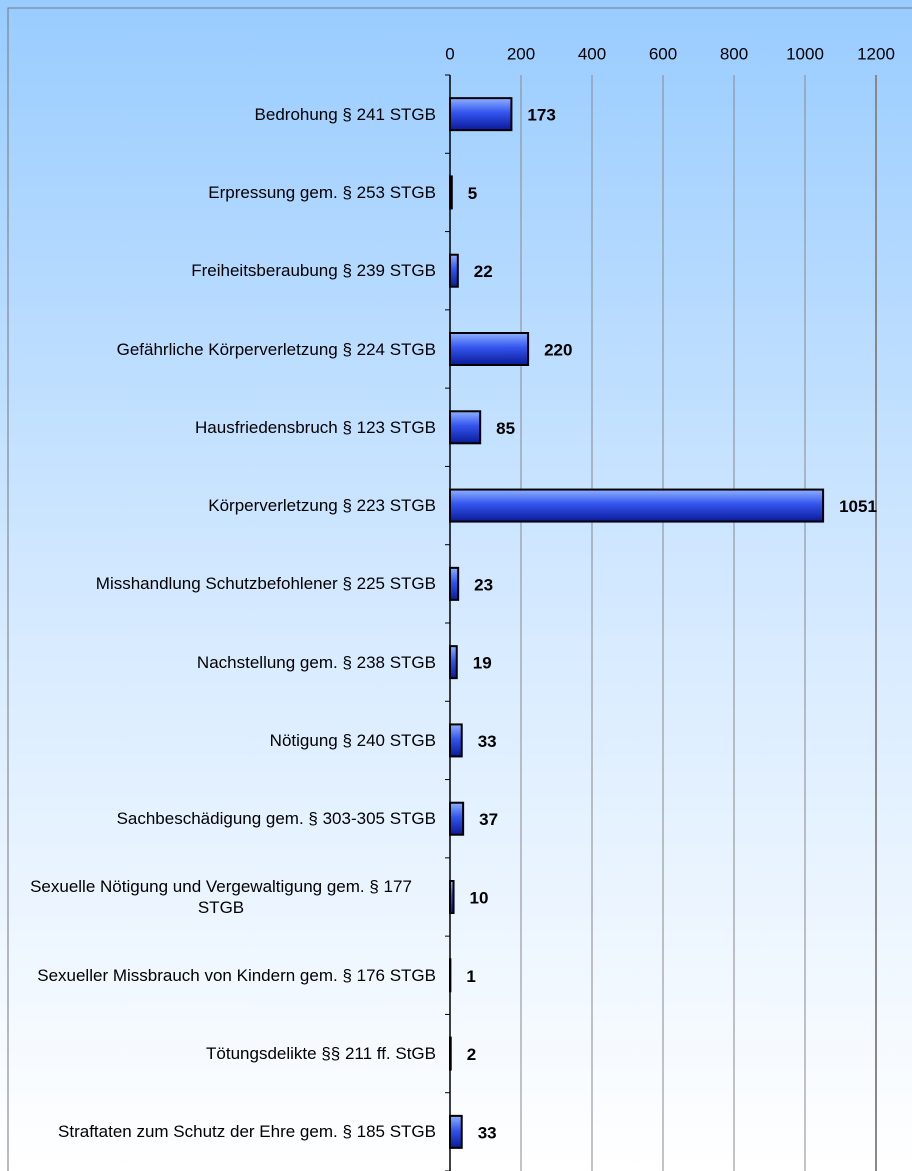  Describe the element at coordinates (322, 192) in the screenshot. I see `category-text: Erpressung gem. § 253 STGB` at that location.